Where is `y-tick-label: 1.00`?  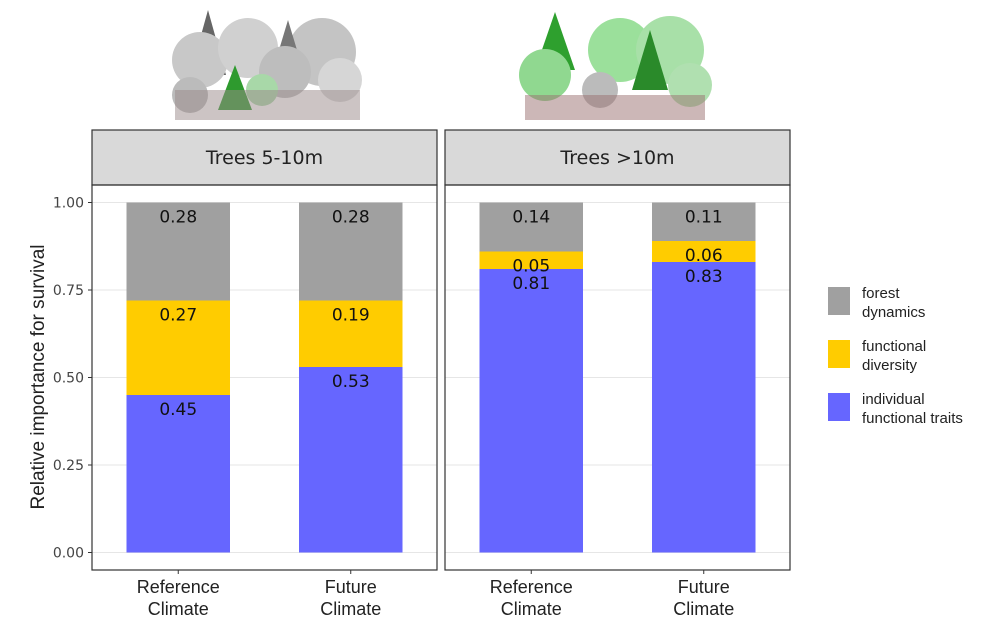 y-tick-label: 1.00 is located at coordinates (68, 204).